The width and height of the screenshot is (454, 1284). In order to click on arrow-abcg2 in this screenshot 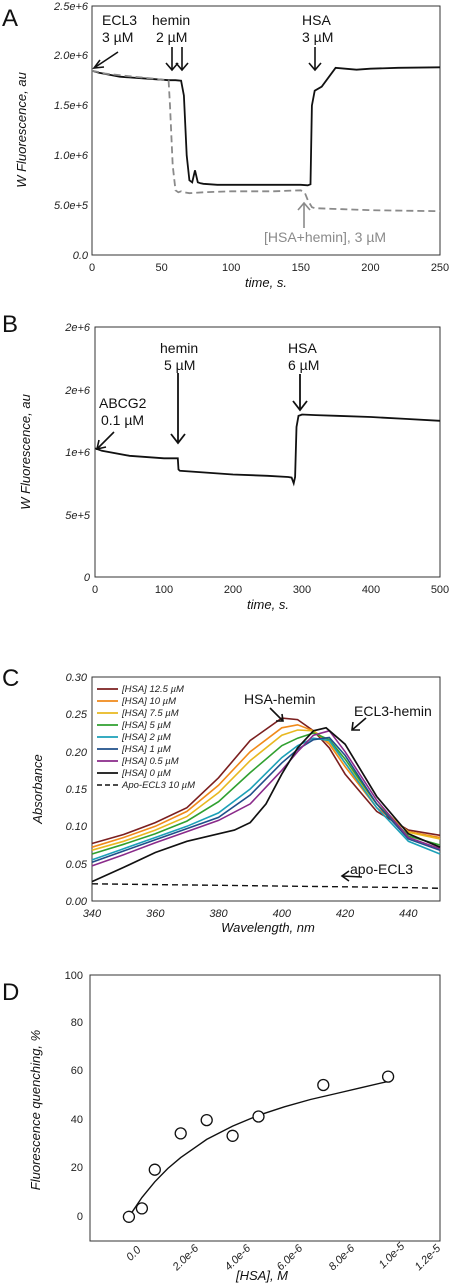, I will do `click(105, 441)`.